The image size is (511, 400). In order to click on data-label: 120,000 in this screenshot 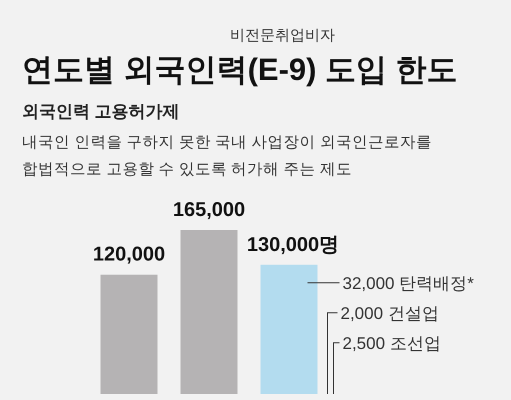, I will do `click(129, 255)`.